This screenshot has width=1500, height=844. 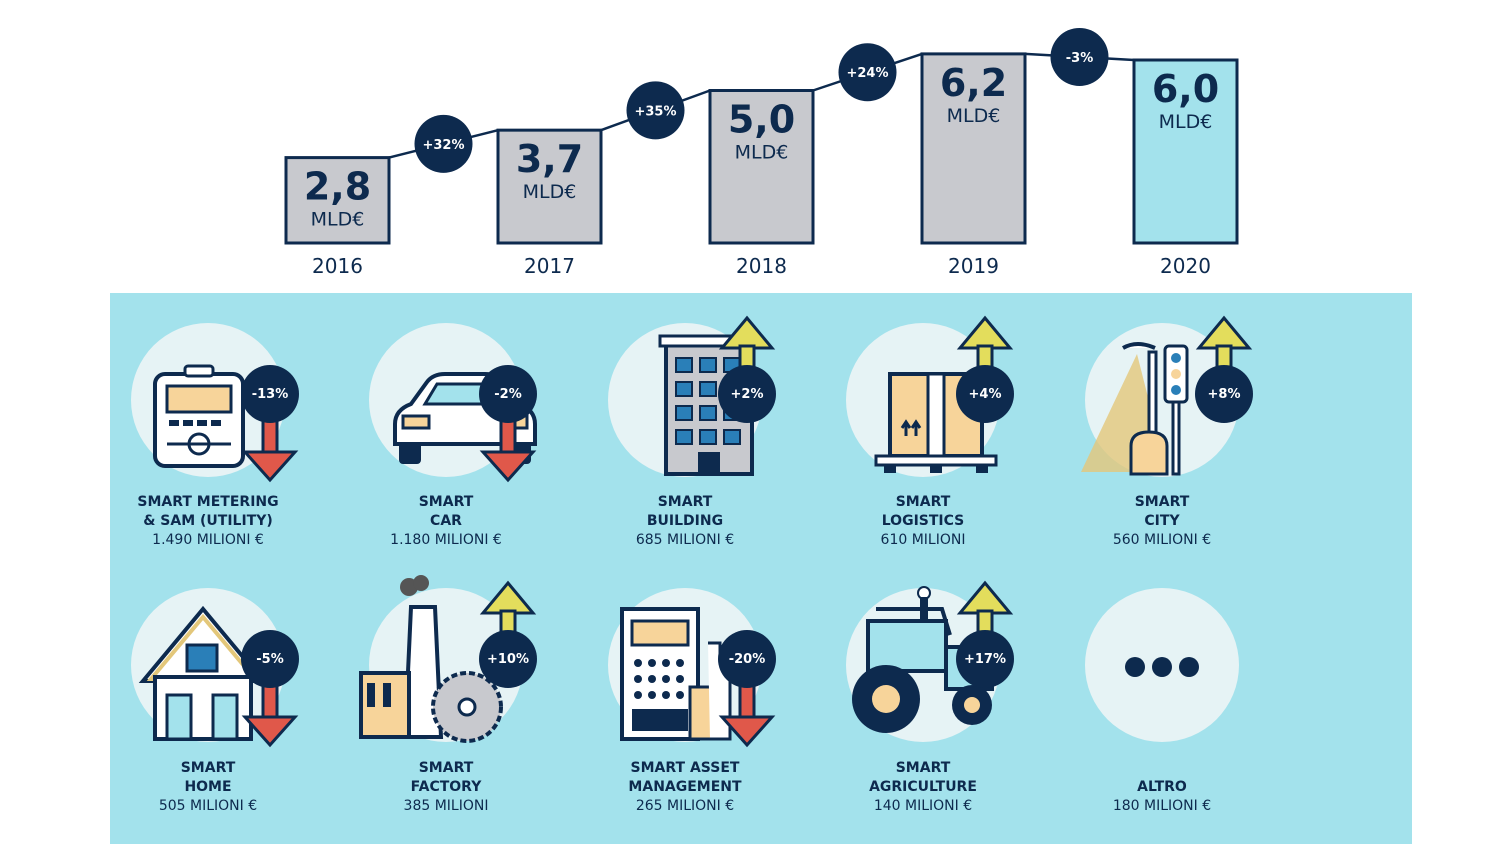 I want to click on bar-2018, so click(x=761, y=167).